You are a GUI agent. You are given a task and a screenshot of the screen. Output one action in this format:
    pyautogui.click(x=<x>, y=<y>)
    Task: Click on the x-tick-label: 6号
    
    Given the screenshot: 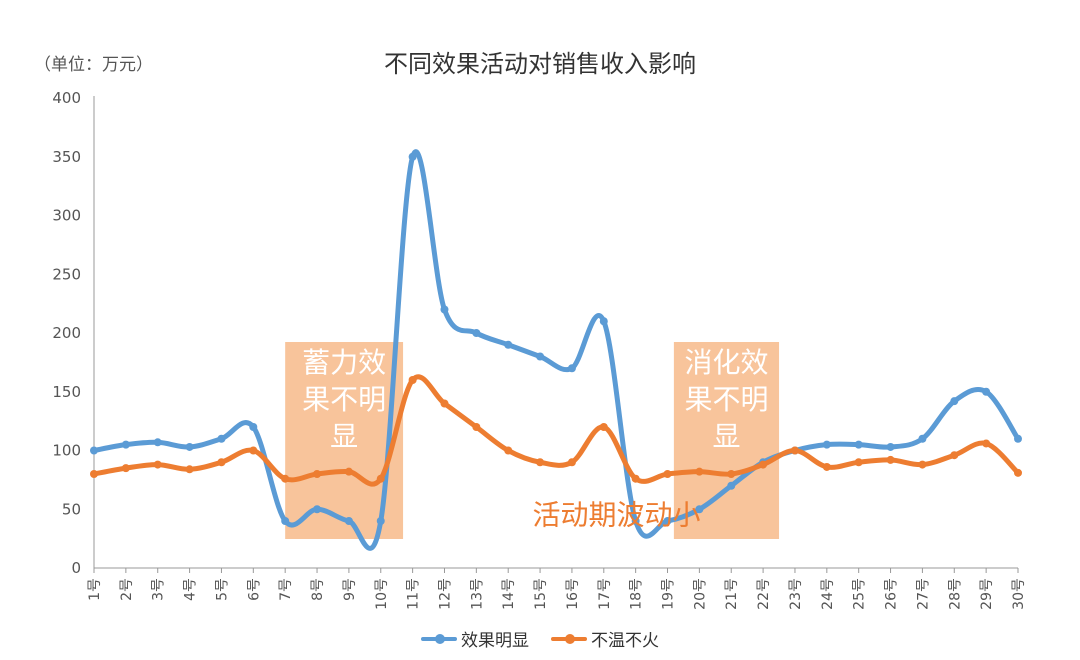 What is the action you would take?
    pyautogui.click(x=254, y=589)
    